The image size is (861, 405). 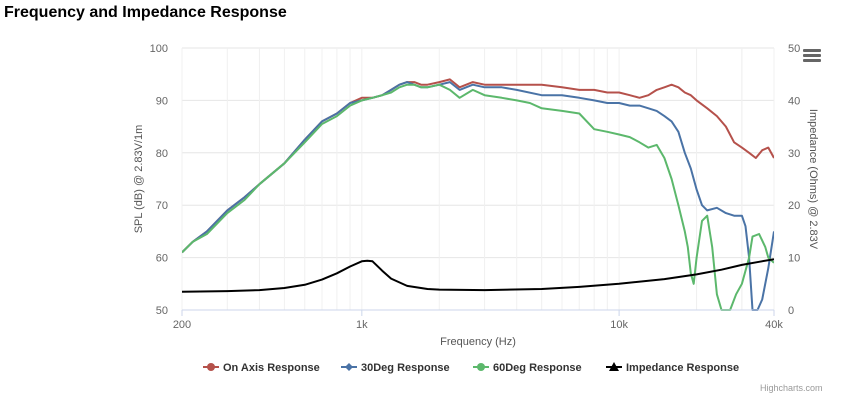 What do you see at coordinates (791, 311) in the screenshot?
I see `y2-tick-label: 0` at bounding box center [791, 311].